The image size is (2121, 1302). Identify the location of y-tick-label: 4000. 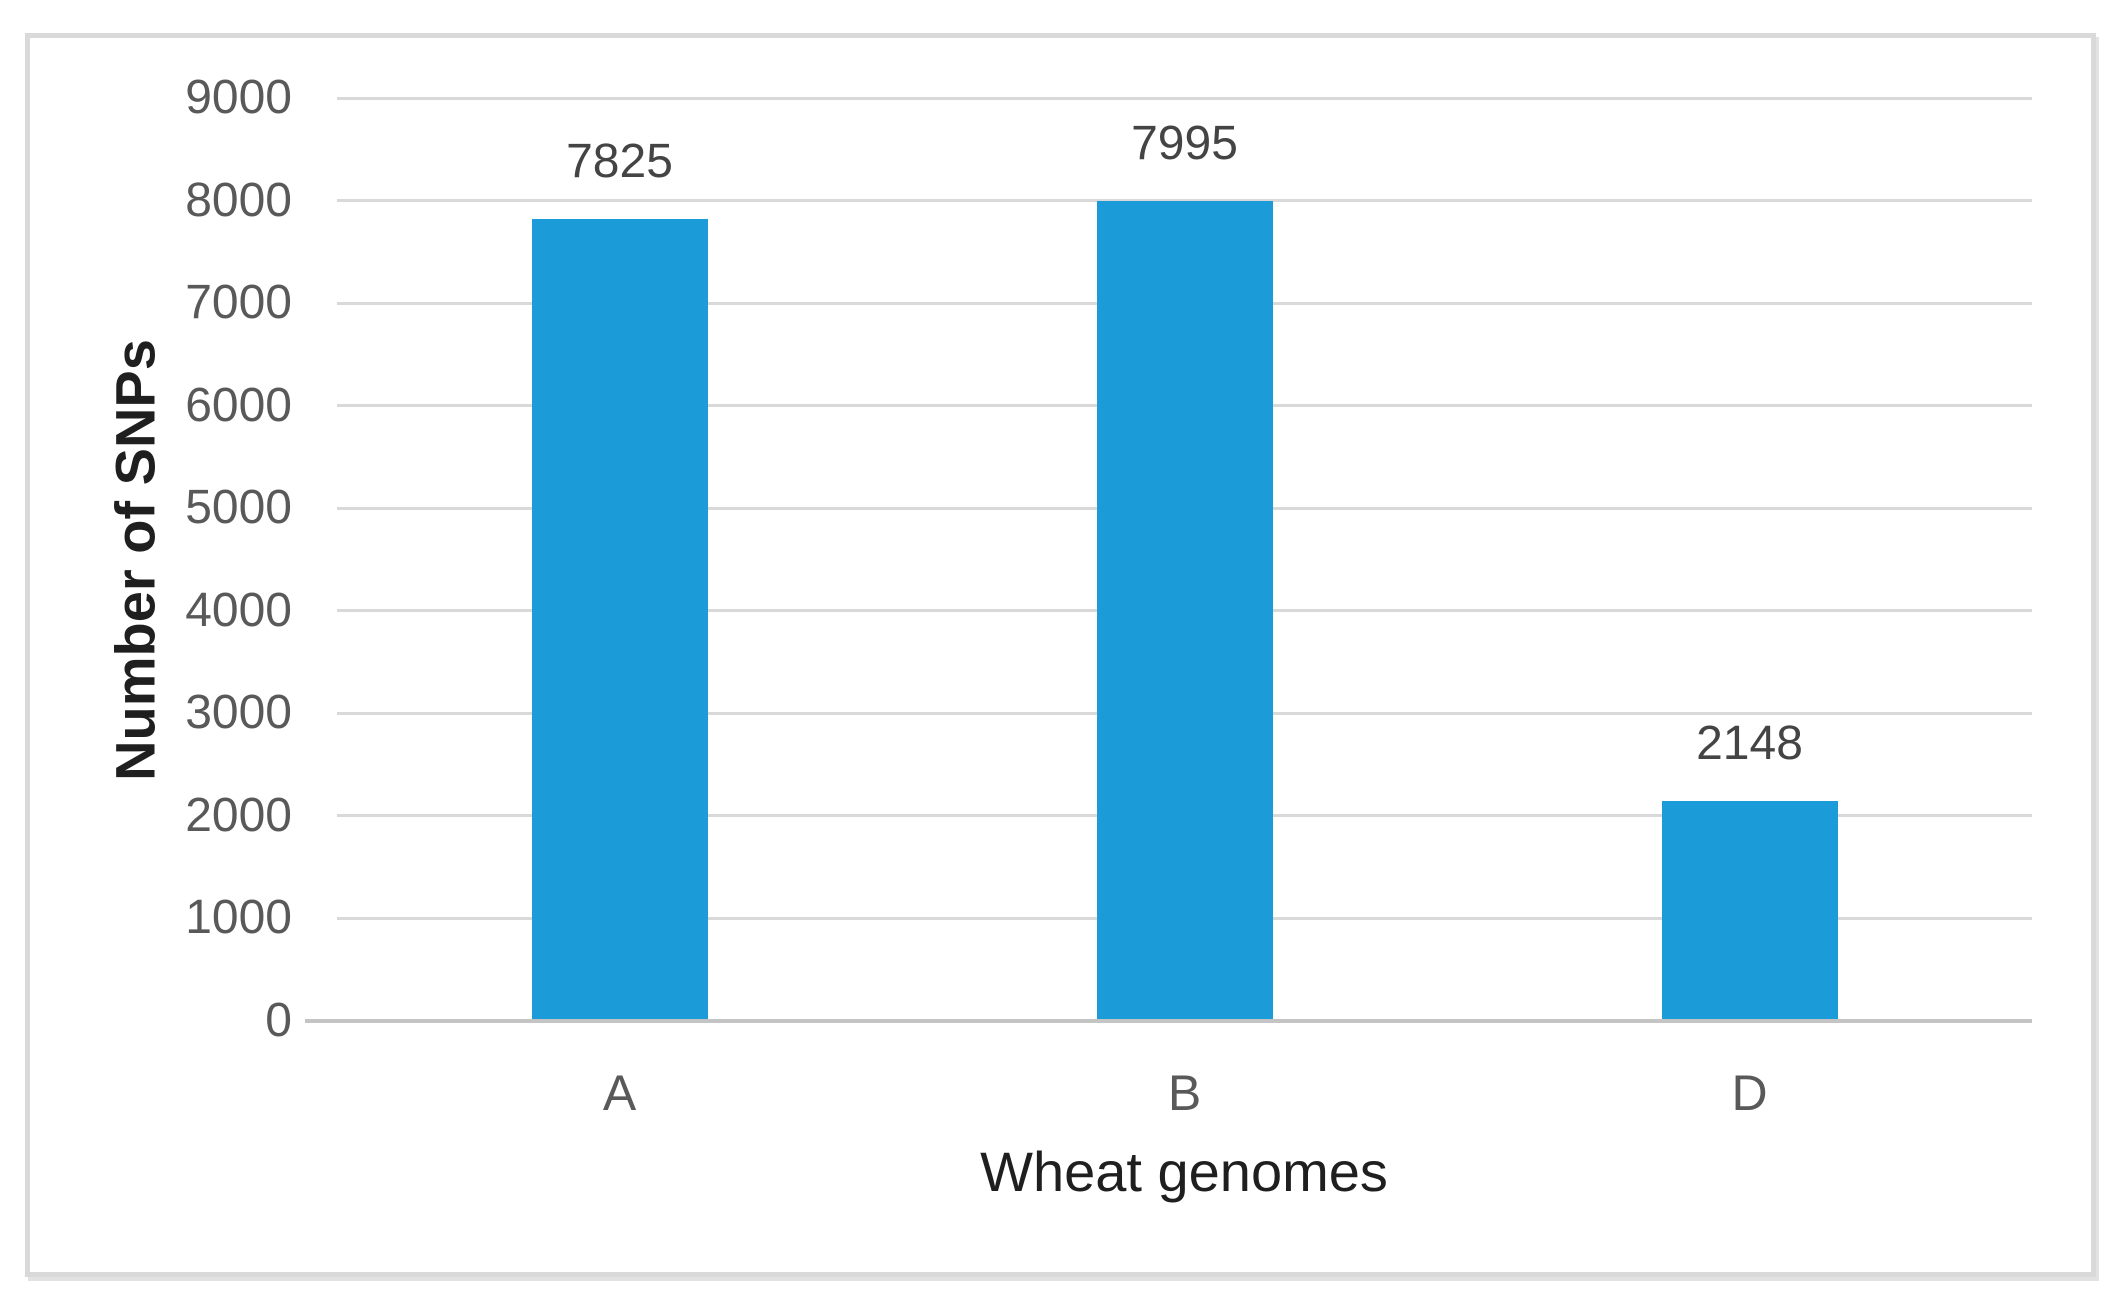
(238, 610).